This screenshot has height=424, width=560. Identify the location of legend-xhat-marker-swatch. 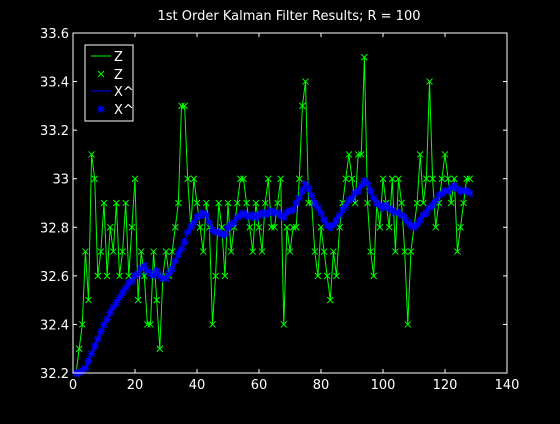
(101, 109).